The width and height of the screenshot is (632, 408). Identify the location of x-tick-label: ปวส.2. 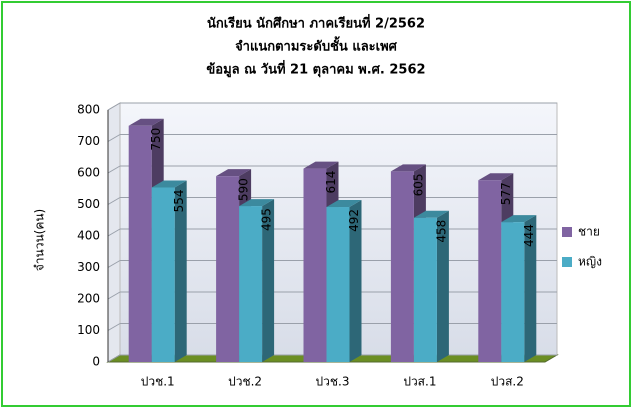
(507, 382).